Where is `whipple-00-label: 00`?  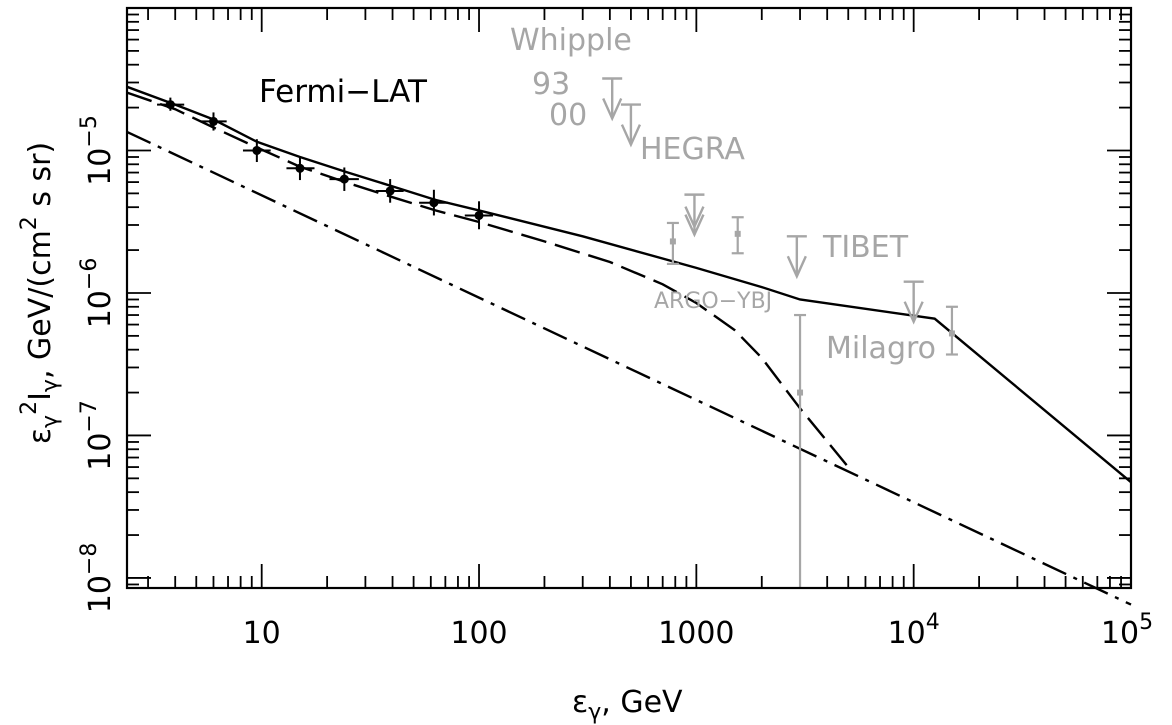
whipple-00-label: 00 is located at coordinates (568, 115).